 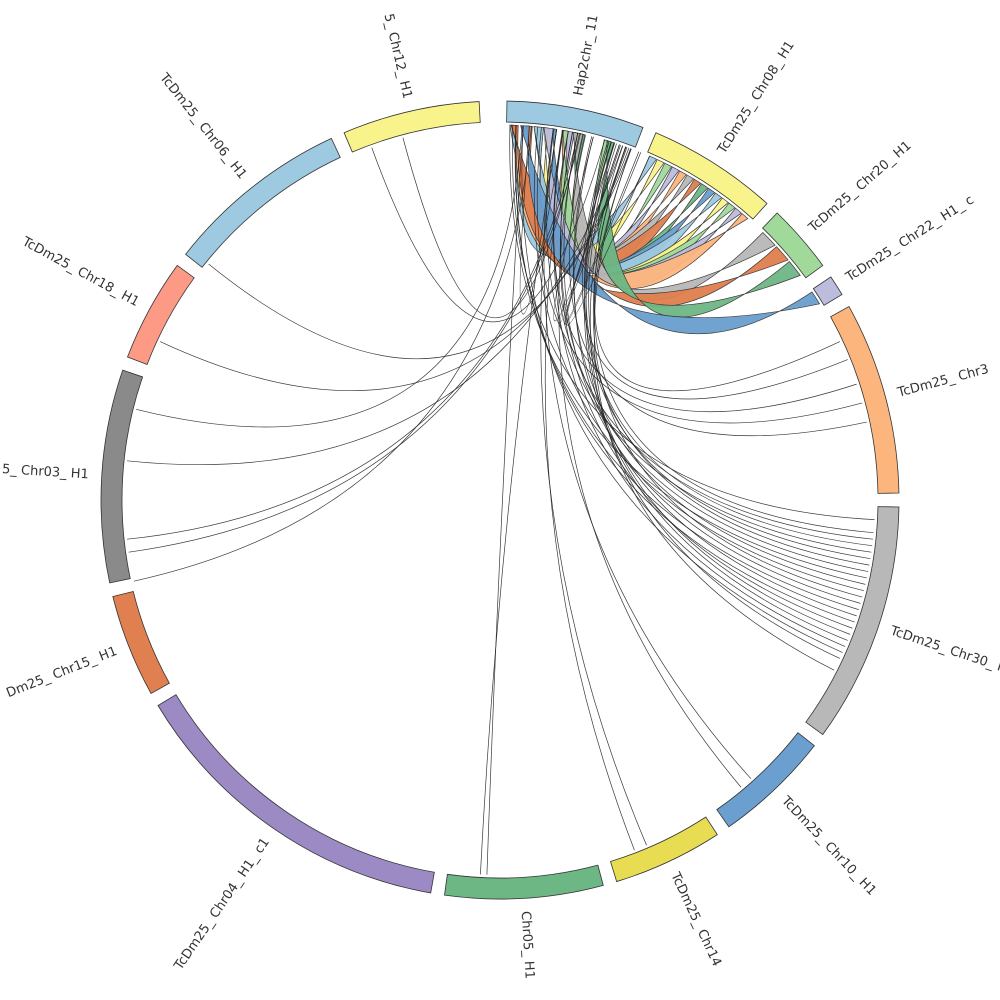 What do you see at coordinates (222, 904) in the screenshot?
I see `label-tcdm25-chr04-h1-c1: TcDm25_ Chr04_ H1_ c1` at bounding box center [222, 904].